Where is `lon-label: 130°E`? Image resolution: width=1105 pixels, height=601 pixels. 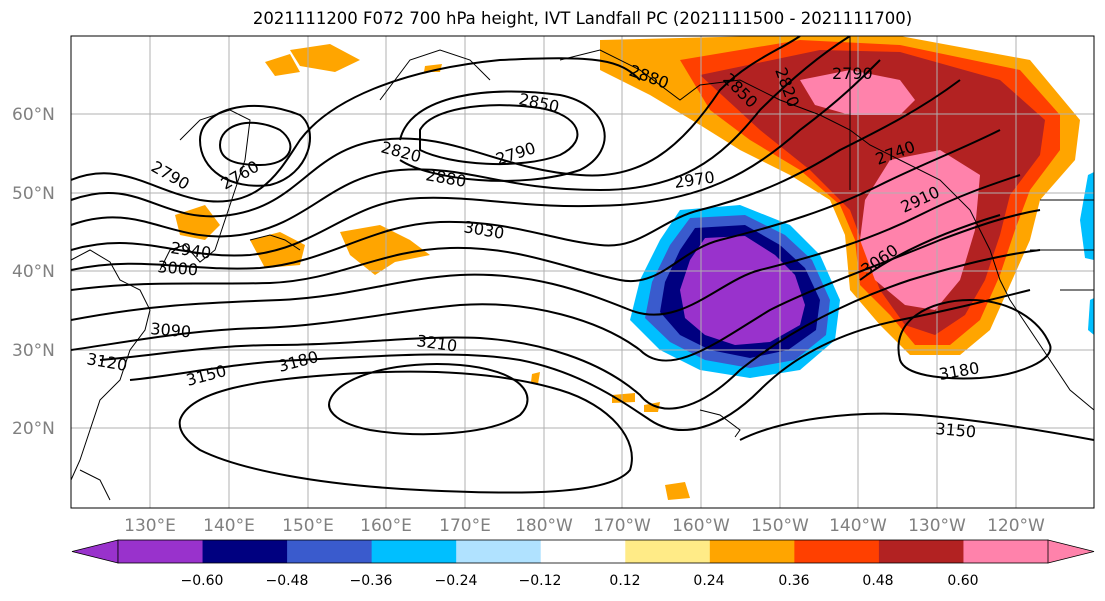
lon-label: 130°E is located at coordinates (150, 526).